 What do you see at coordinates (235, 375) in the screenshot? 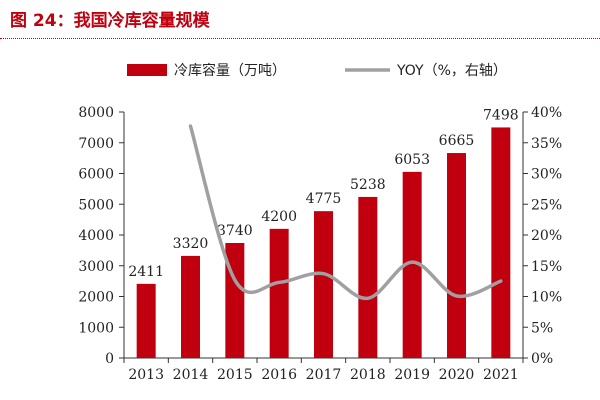
I see `x-tick-label: 2015` at bounding box center [235, 375].